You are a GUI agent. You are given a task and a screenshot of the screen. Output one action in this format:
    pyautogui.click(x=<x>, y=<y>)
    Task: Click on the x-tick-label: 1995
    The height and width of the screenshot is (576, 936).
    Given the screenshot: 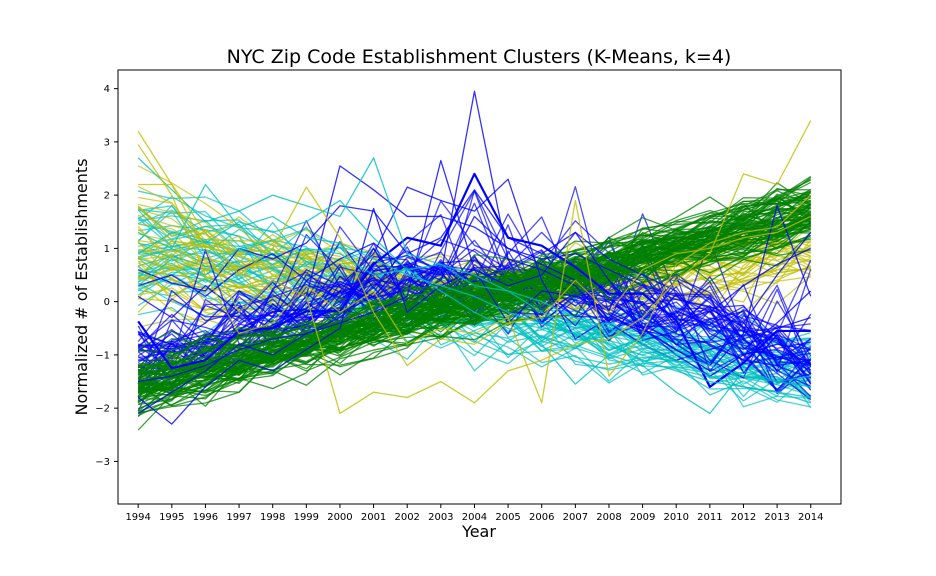 What is the action you would take?
    pyautogui.click(x=171, y=517)
    